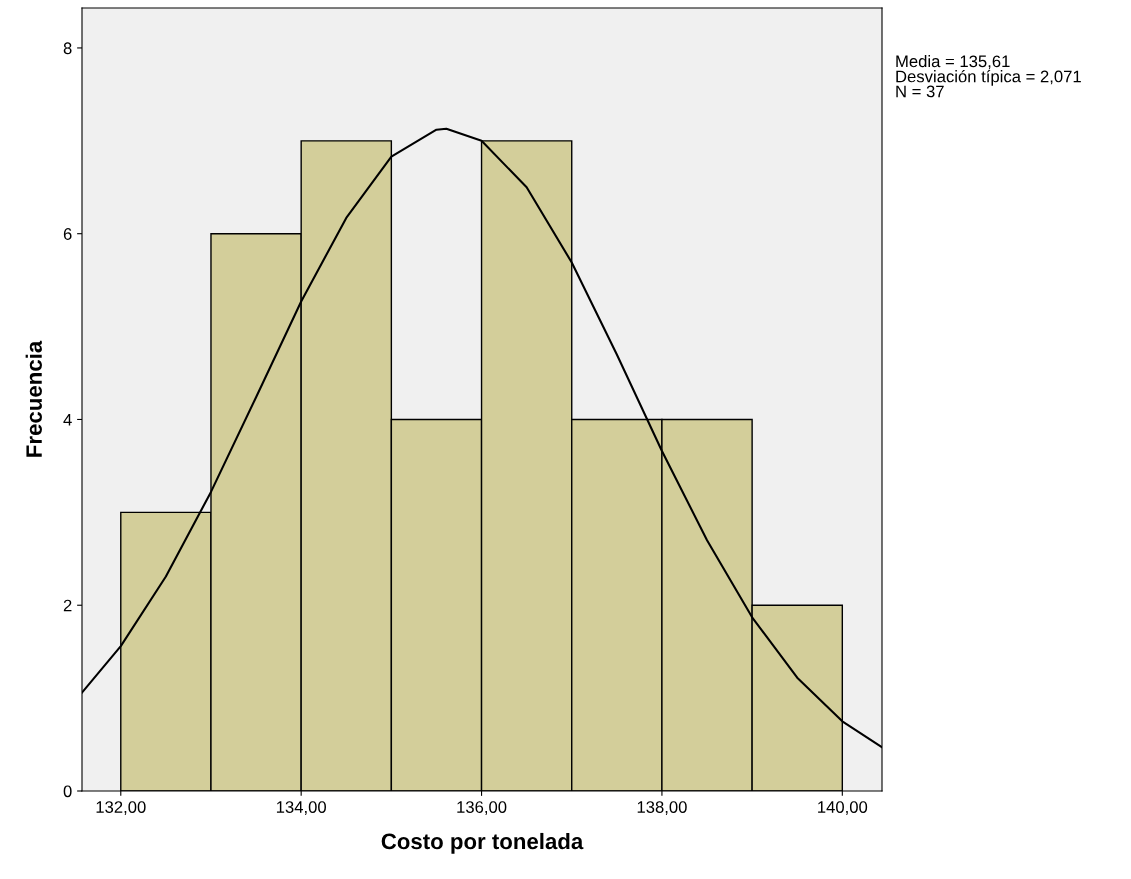 This screenshot has height=879, width=1131. I want to click on x-tick-label: 136,00, so click(482, 808).